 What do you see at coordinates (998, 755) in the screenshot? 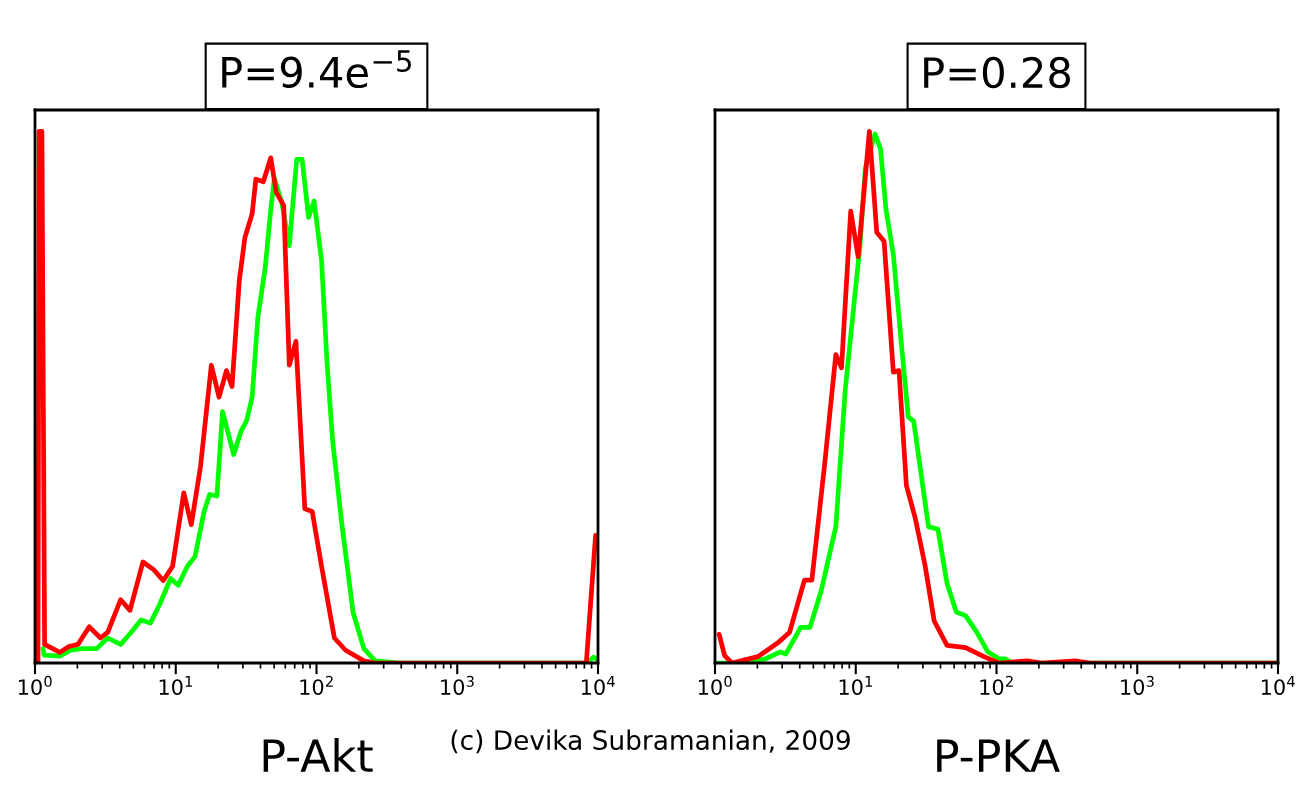
I see `x-axis-title: P-PKA` at bounding box center [998, 755].